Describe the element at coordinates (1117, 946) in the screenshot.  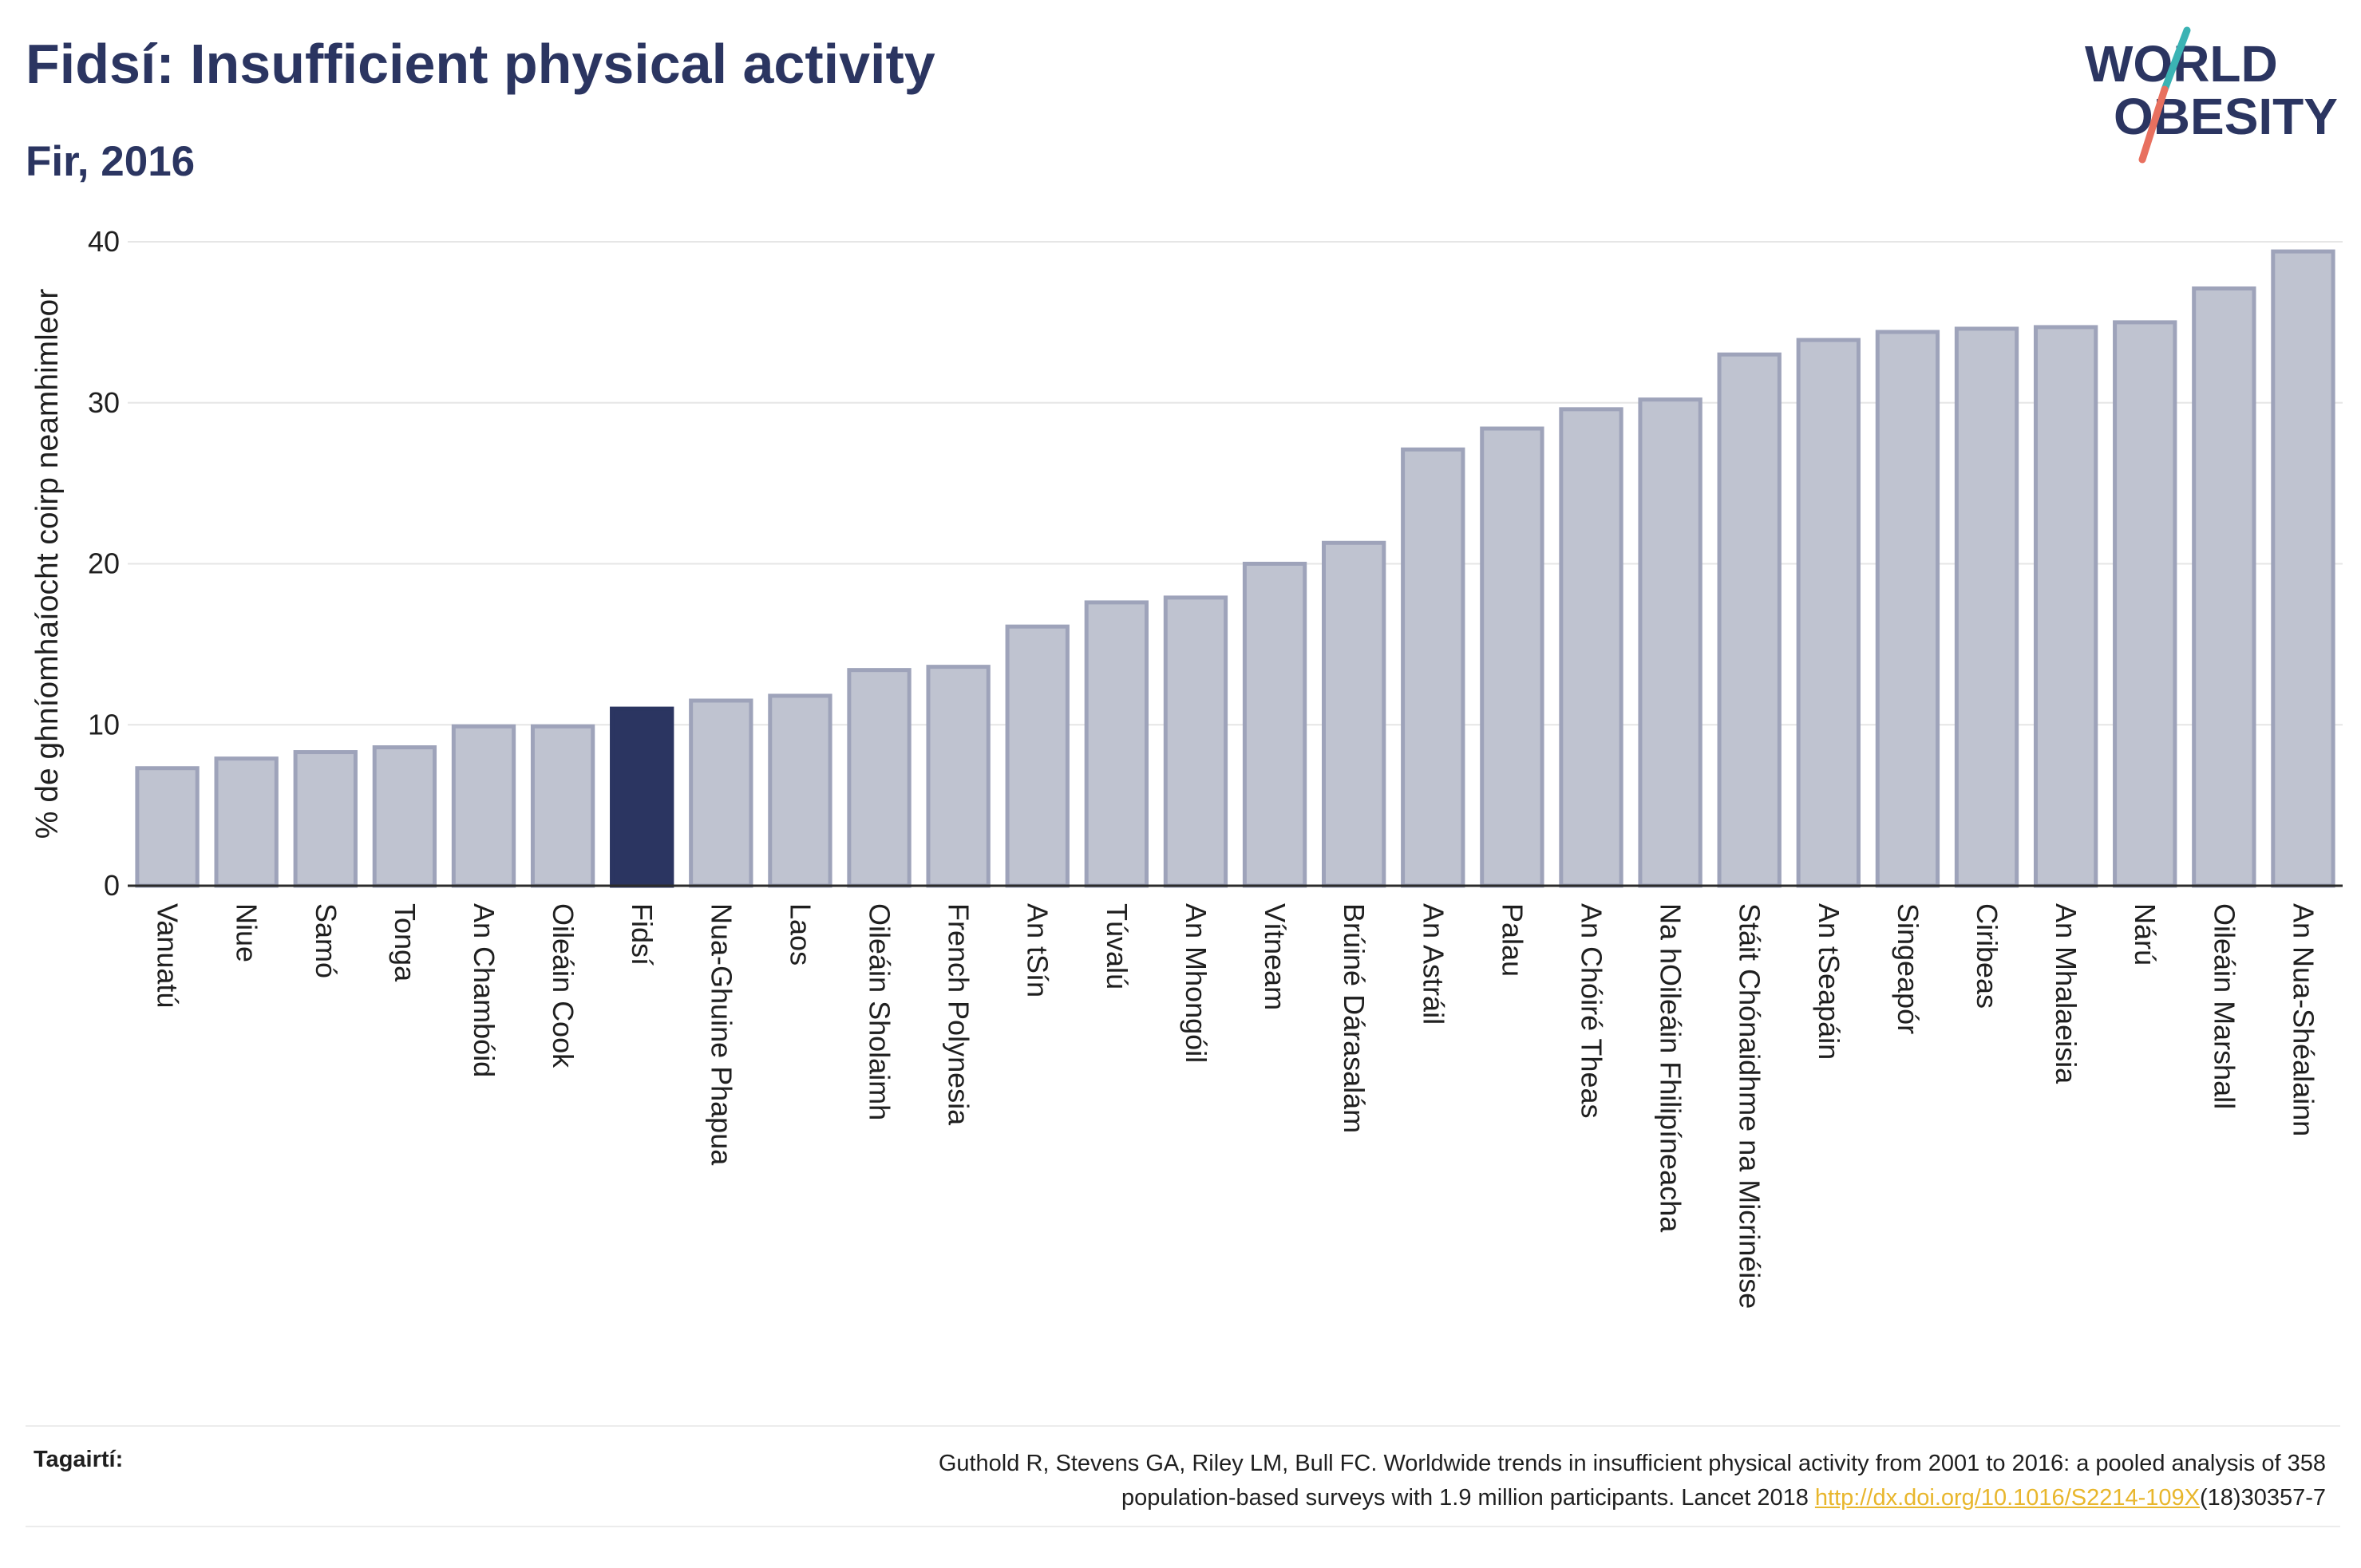
I see `x-tick-label: Túvalú` at that location.